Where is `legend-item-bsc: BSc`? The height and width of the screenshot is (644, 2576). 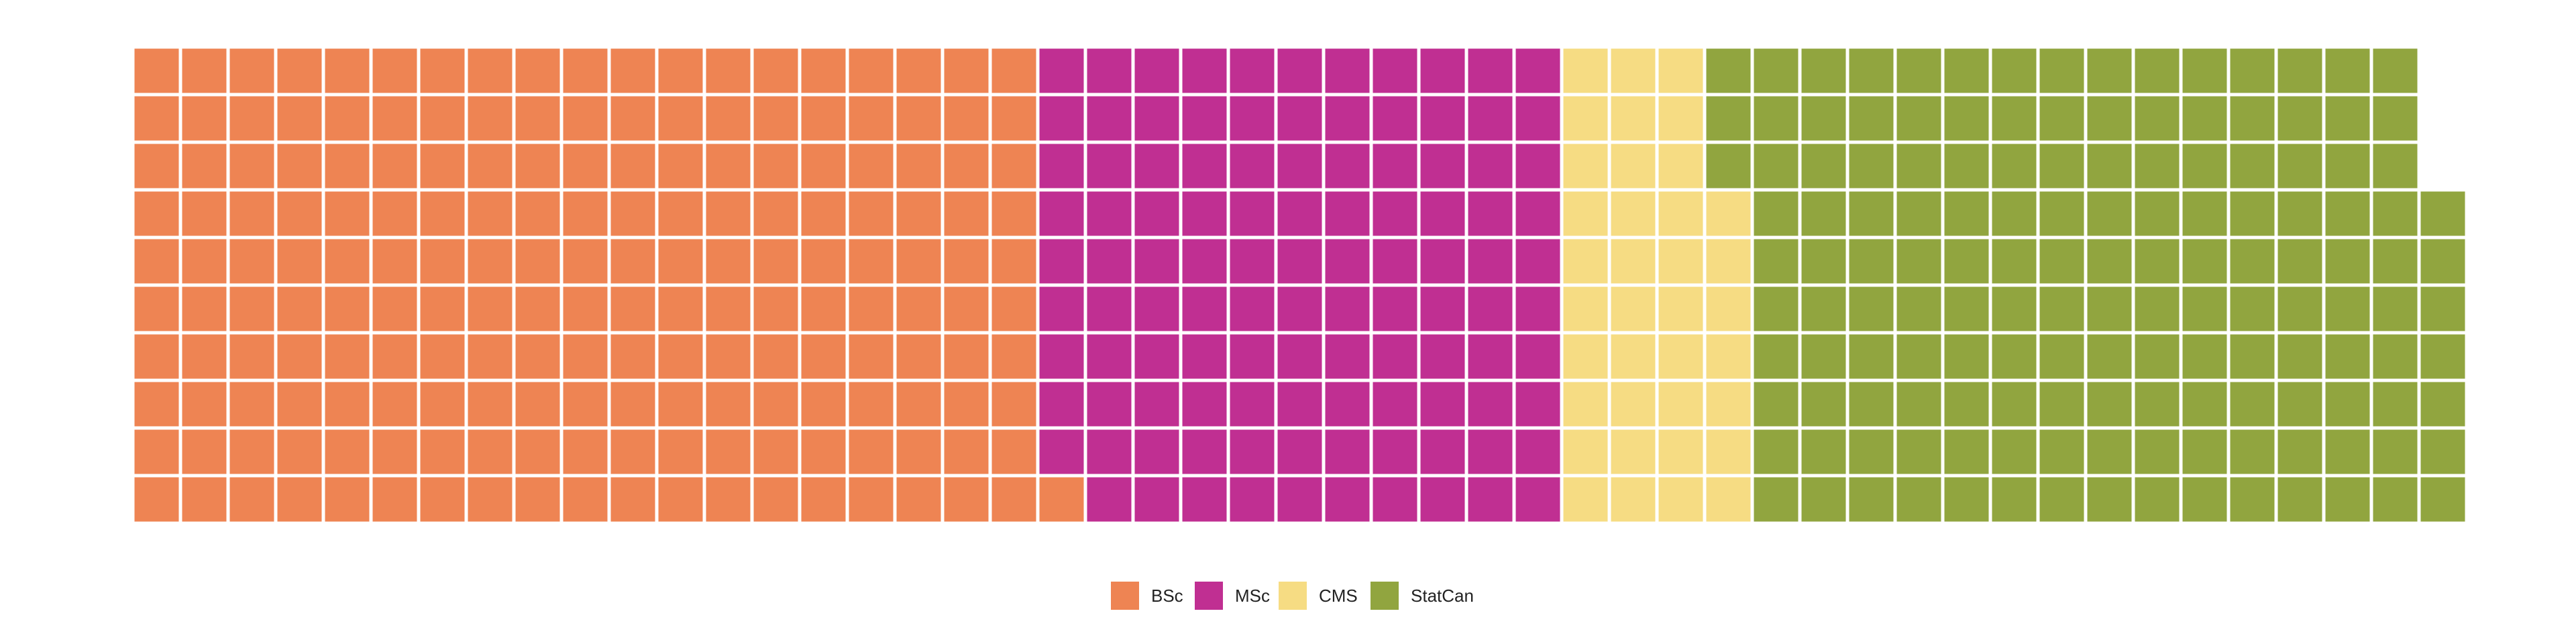 legend-item-bsc: BSc is located at coordinates (1147, 596).